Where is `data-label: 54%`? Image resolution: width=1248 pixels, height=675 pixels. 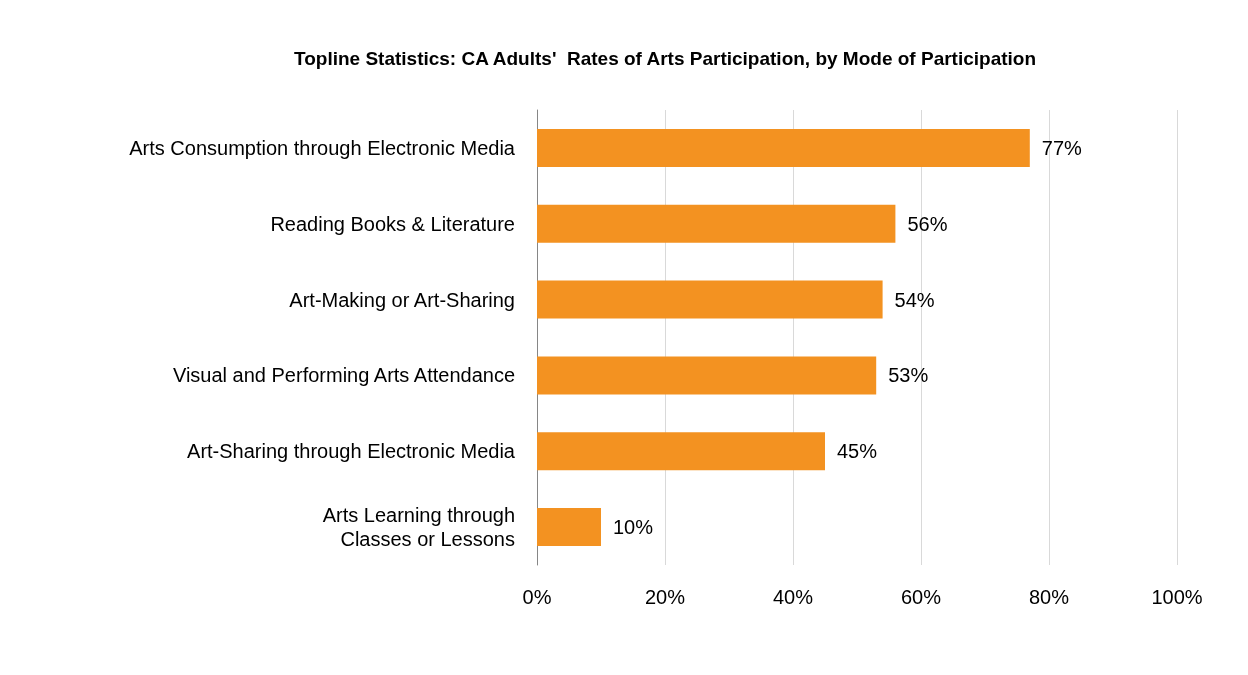
data-label: 54% is located at coordinates (914, 299).